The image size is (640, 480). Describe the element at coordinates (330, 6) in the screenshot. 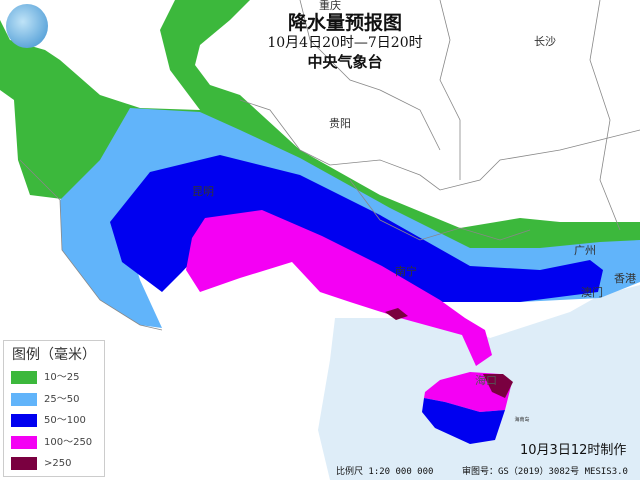

I see `city-chongqing: 重庆` at that location.